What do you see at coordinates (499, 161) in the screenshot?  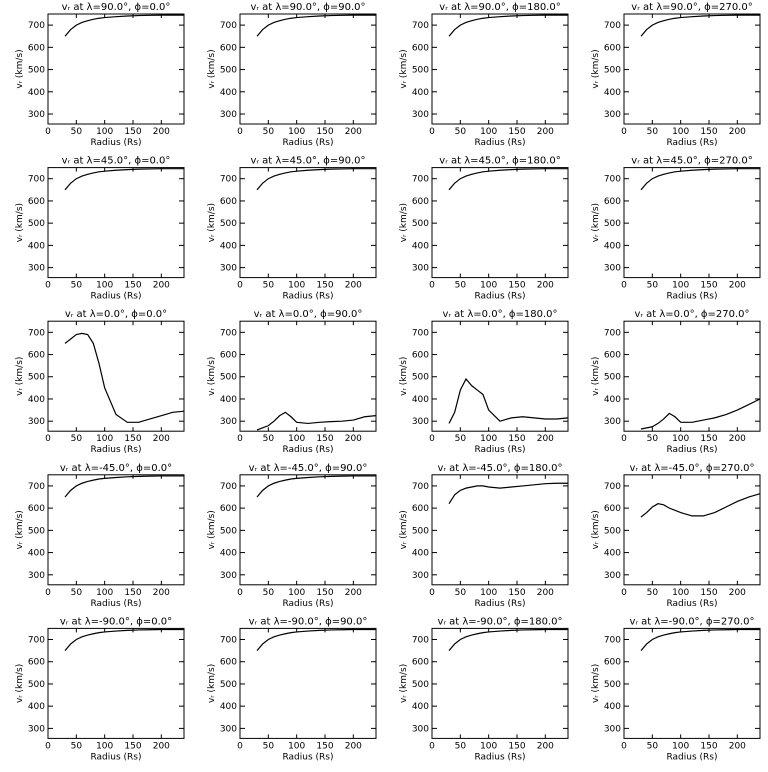 I see `chart-title: vᵣ at λ=45.0°, ϕ=180.0°` at bounding box center [499, 161].